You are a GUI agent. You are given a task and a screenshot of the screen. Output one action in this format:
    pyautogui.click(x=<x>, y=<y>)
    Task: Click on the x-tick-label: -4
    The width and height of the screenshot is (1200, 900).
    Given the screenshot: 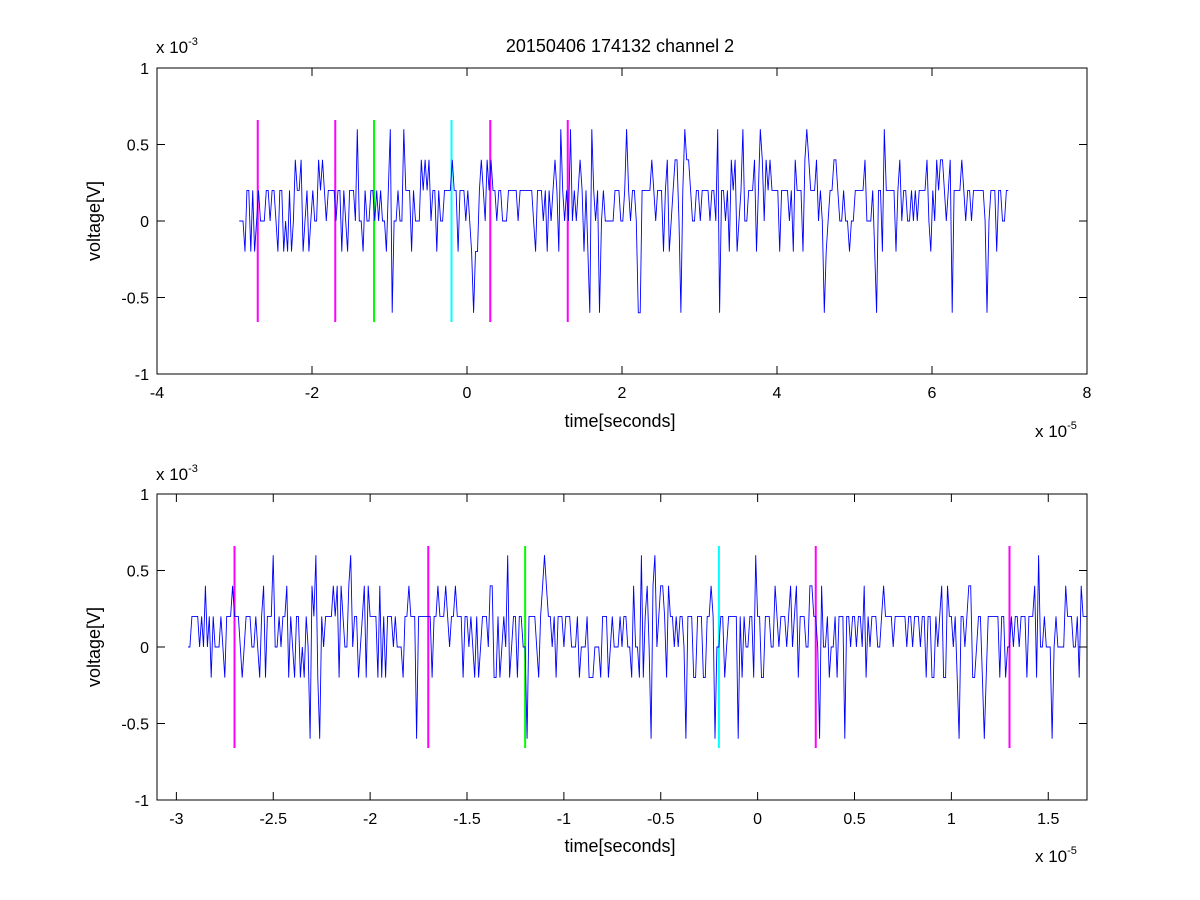 What is the action you would take?
    pyautogui.click(x=157, y=393)
    